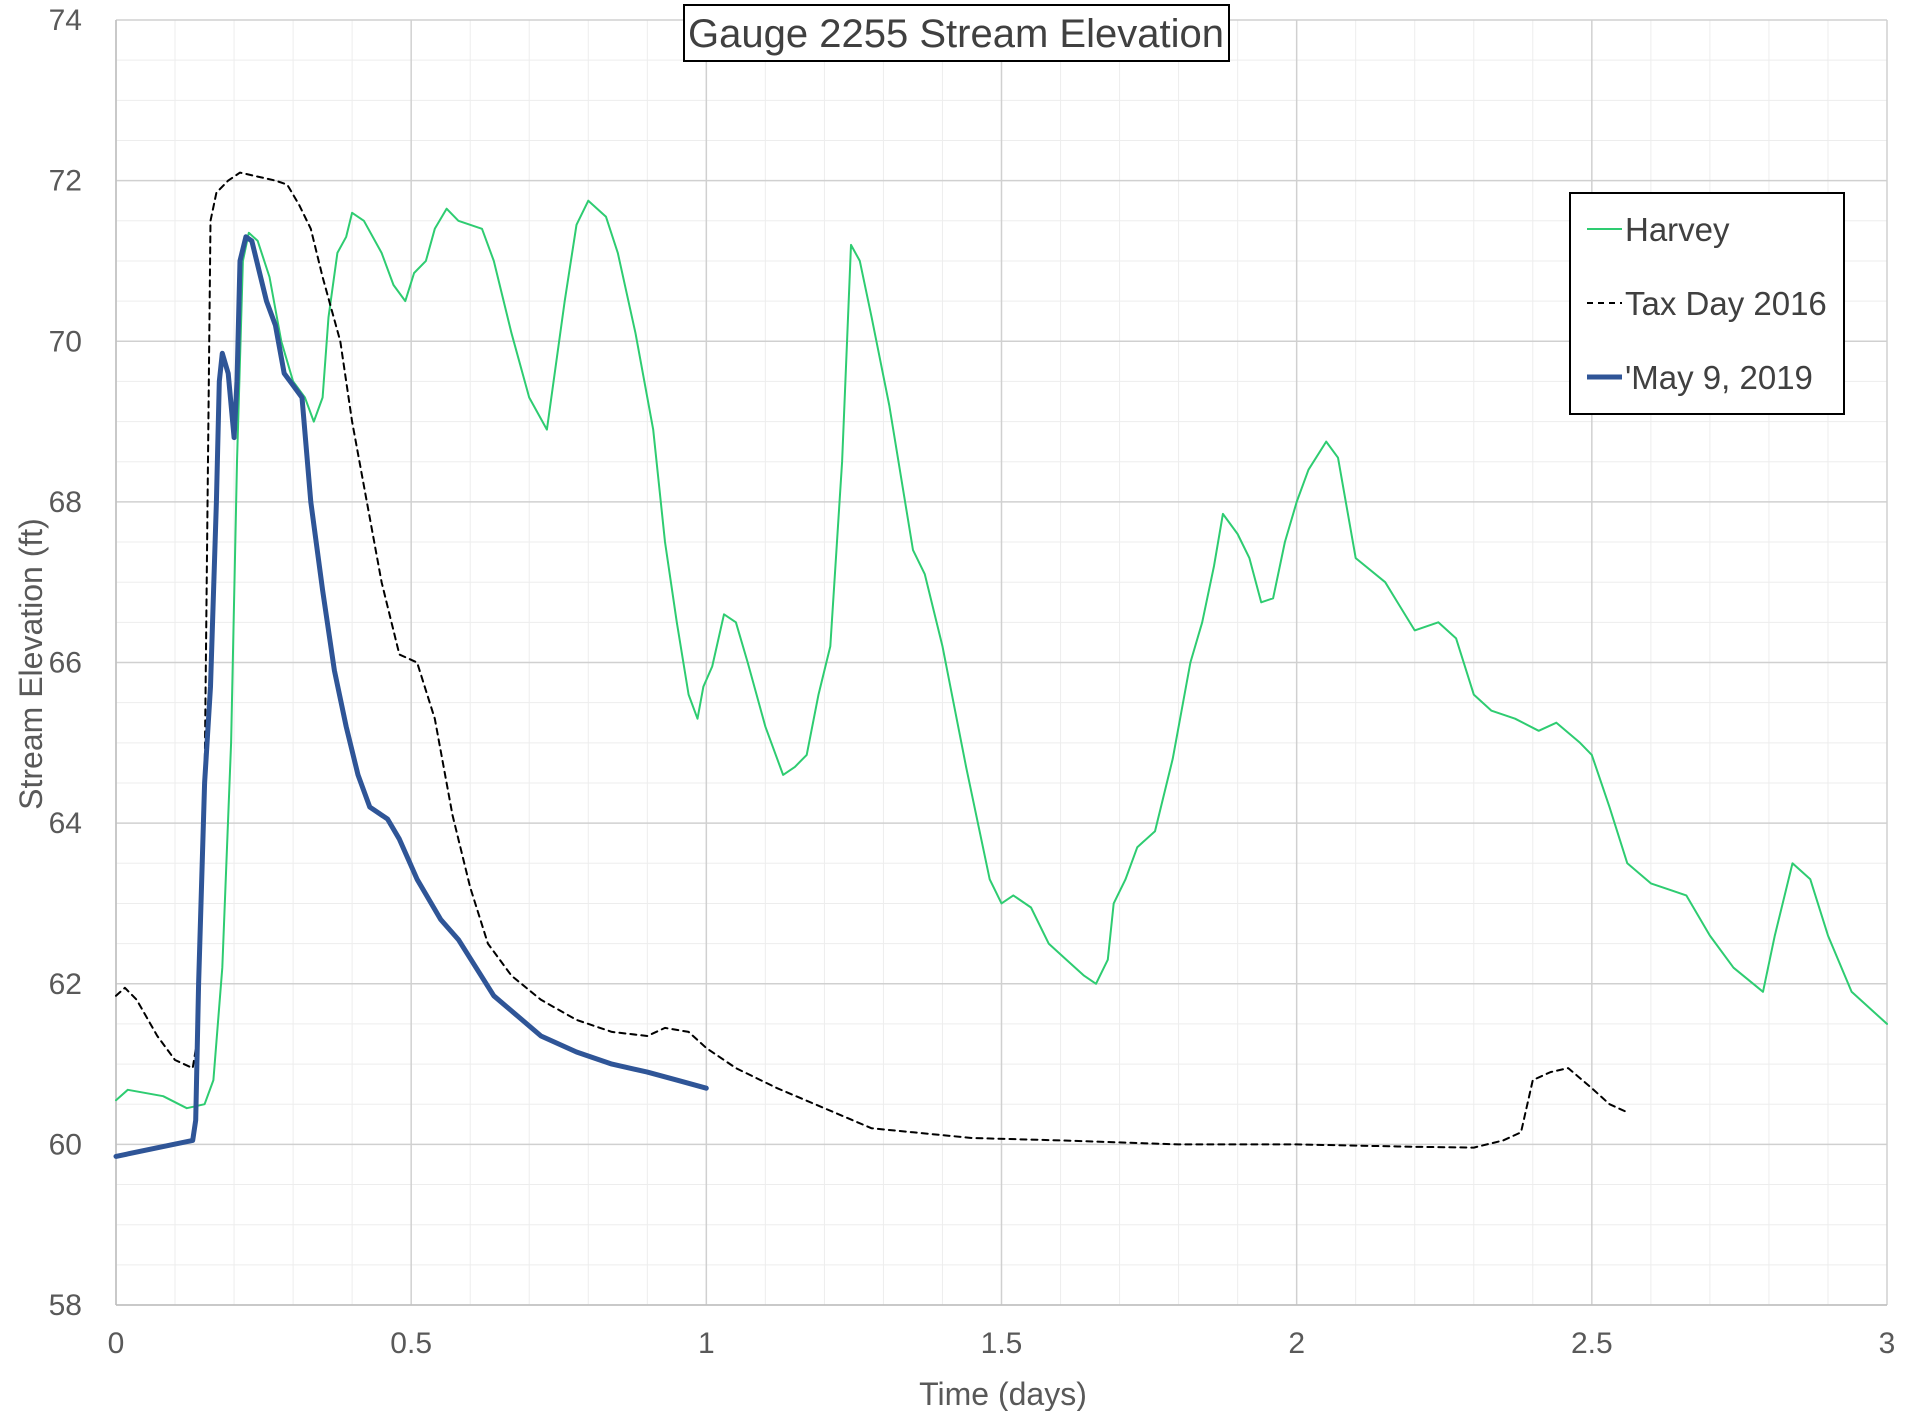 The image size is (1908, 1411). Describe the element at coordinates (65, 663) in the screenshot. I see `y-tick-label: 66` at that location.